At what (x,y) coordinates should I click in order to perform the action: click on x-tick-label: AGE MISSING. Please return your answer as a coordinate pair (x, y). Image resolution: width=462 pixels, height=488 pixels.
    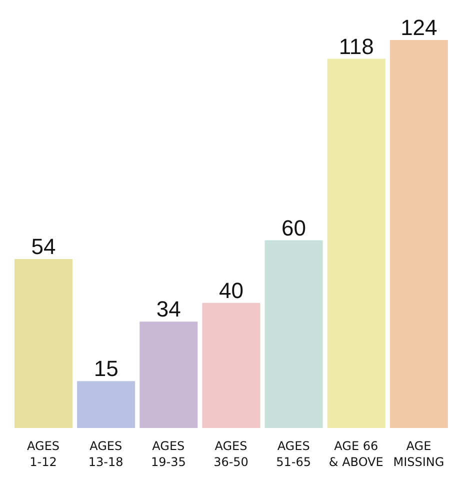
    Looking at the image, I should click on (418, 454).